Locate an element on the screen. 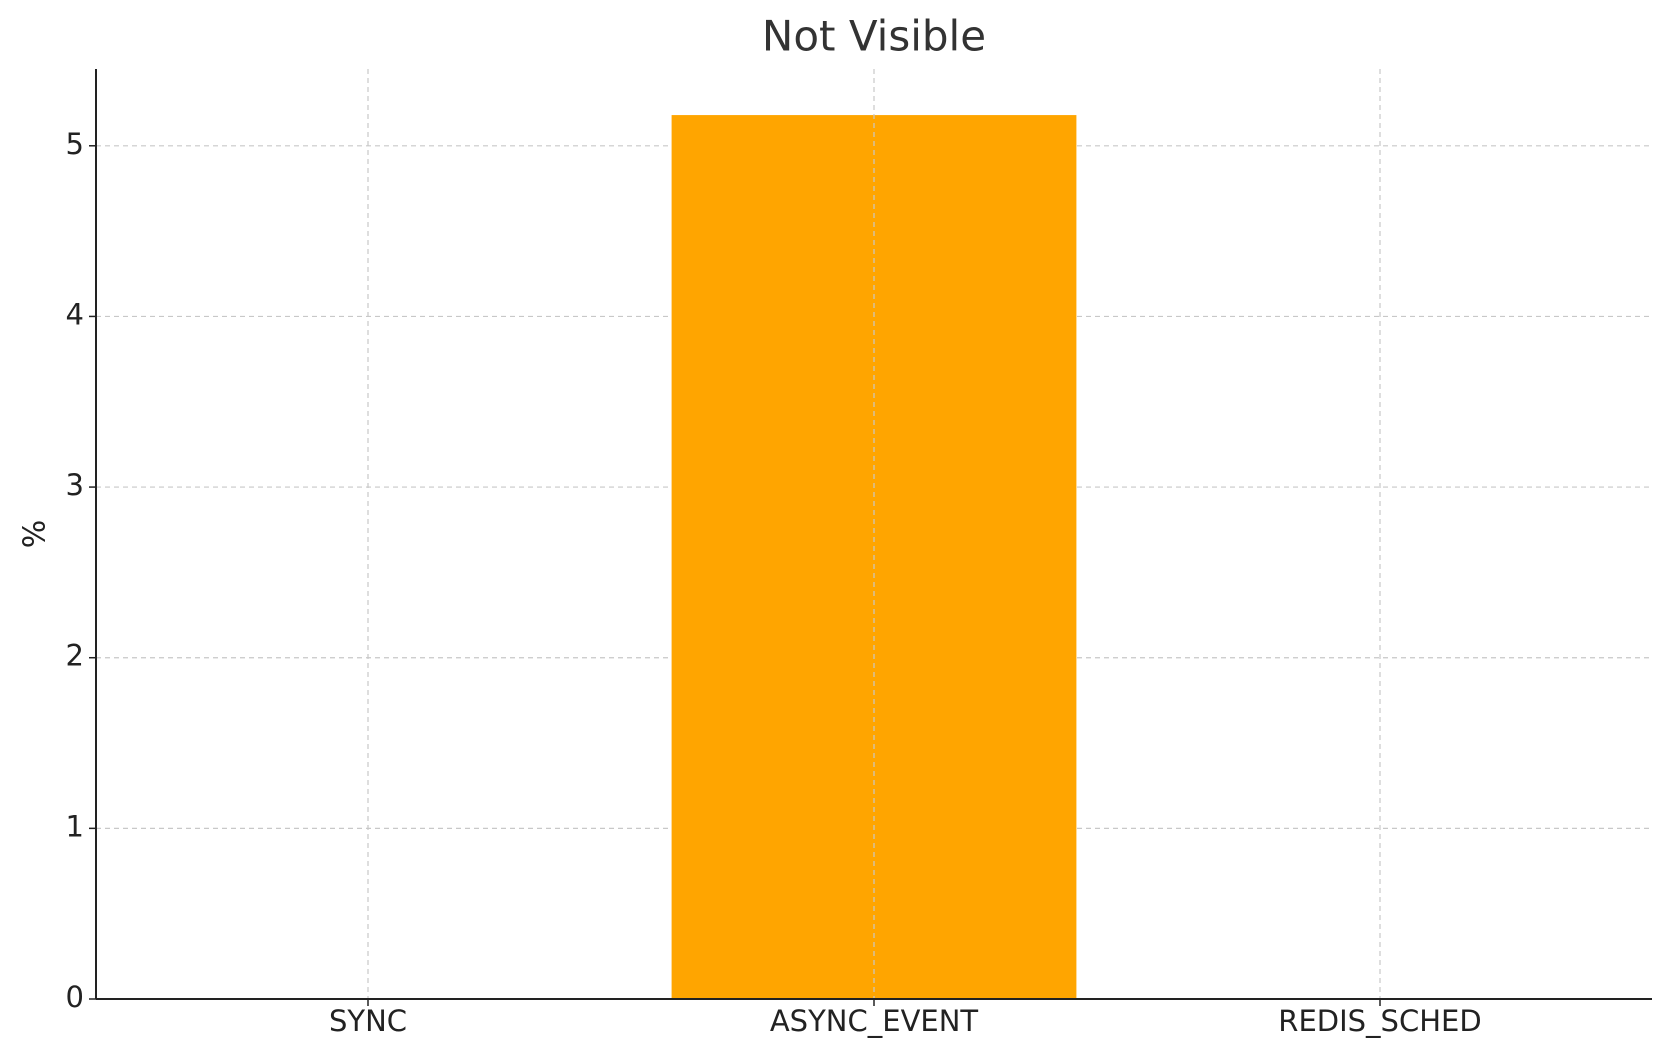 This screenshot has height=1057, width=1665. y-tick-label: 5 is located at coordinates (75, 144).